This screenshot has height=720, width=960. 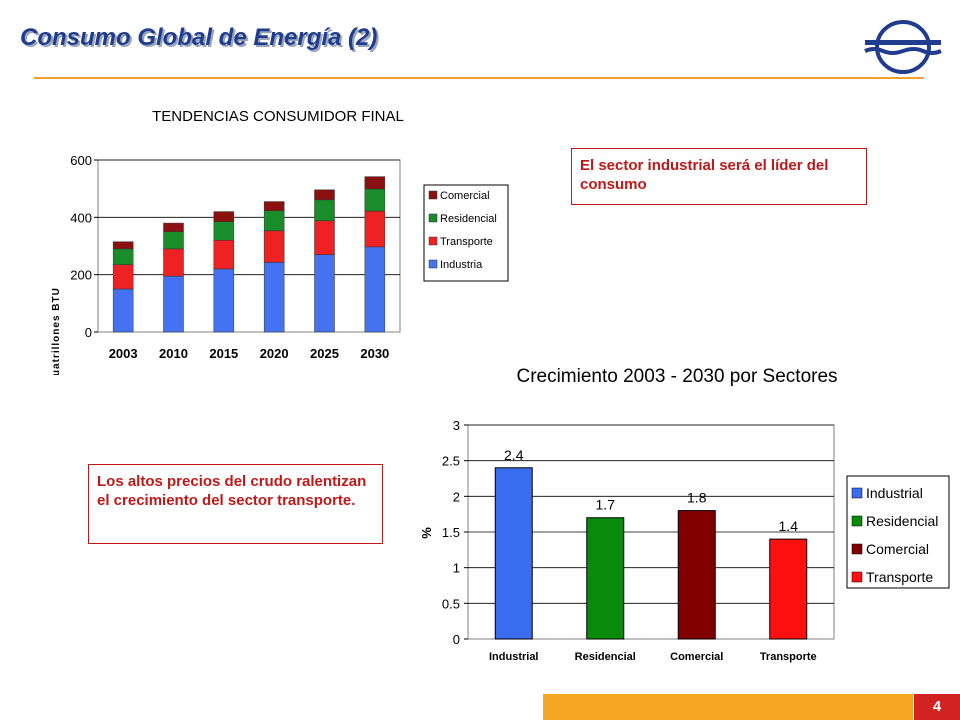 I want to click on chart2-data-label: 1.7, so click(x=606, y=505).